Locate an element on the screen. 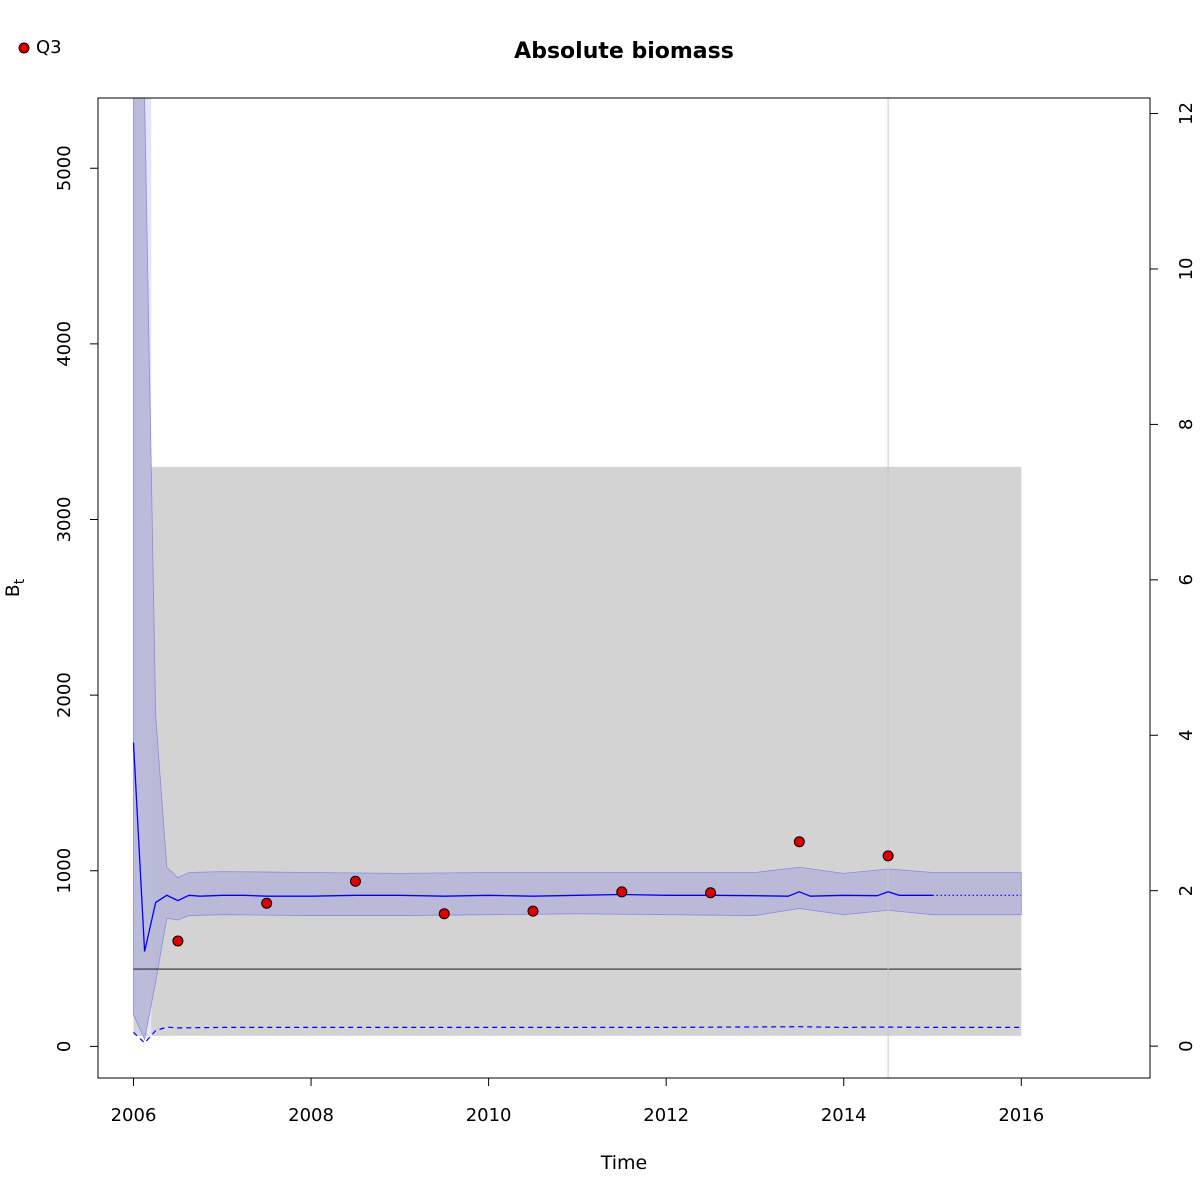 The height and width of the screenshot is (1200, 1200). x-tick-label: 2010 is located at coordinates (489, 1115).